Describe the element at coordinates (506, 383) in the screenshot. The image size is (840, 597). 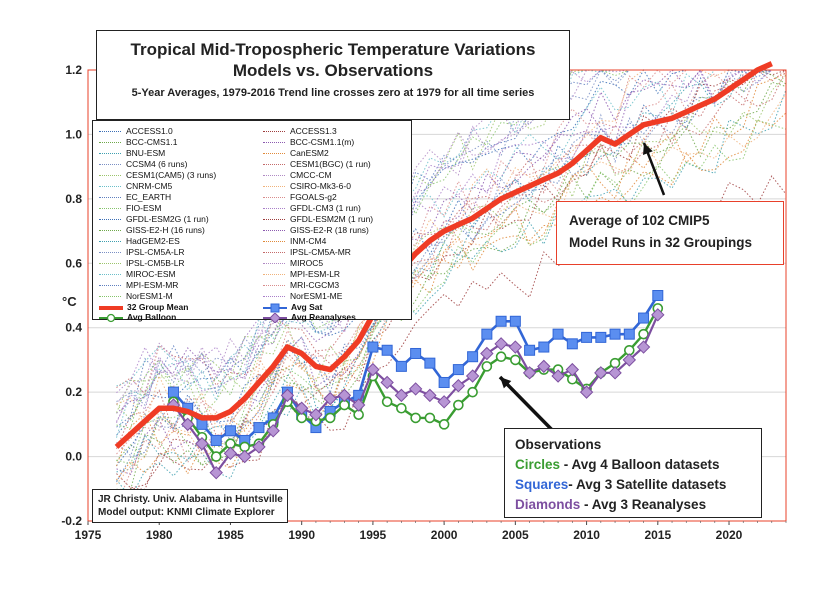
I see `annotation-arrow-head` at that location.